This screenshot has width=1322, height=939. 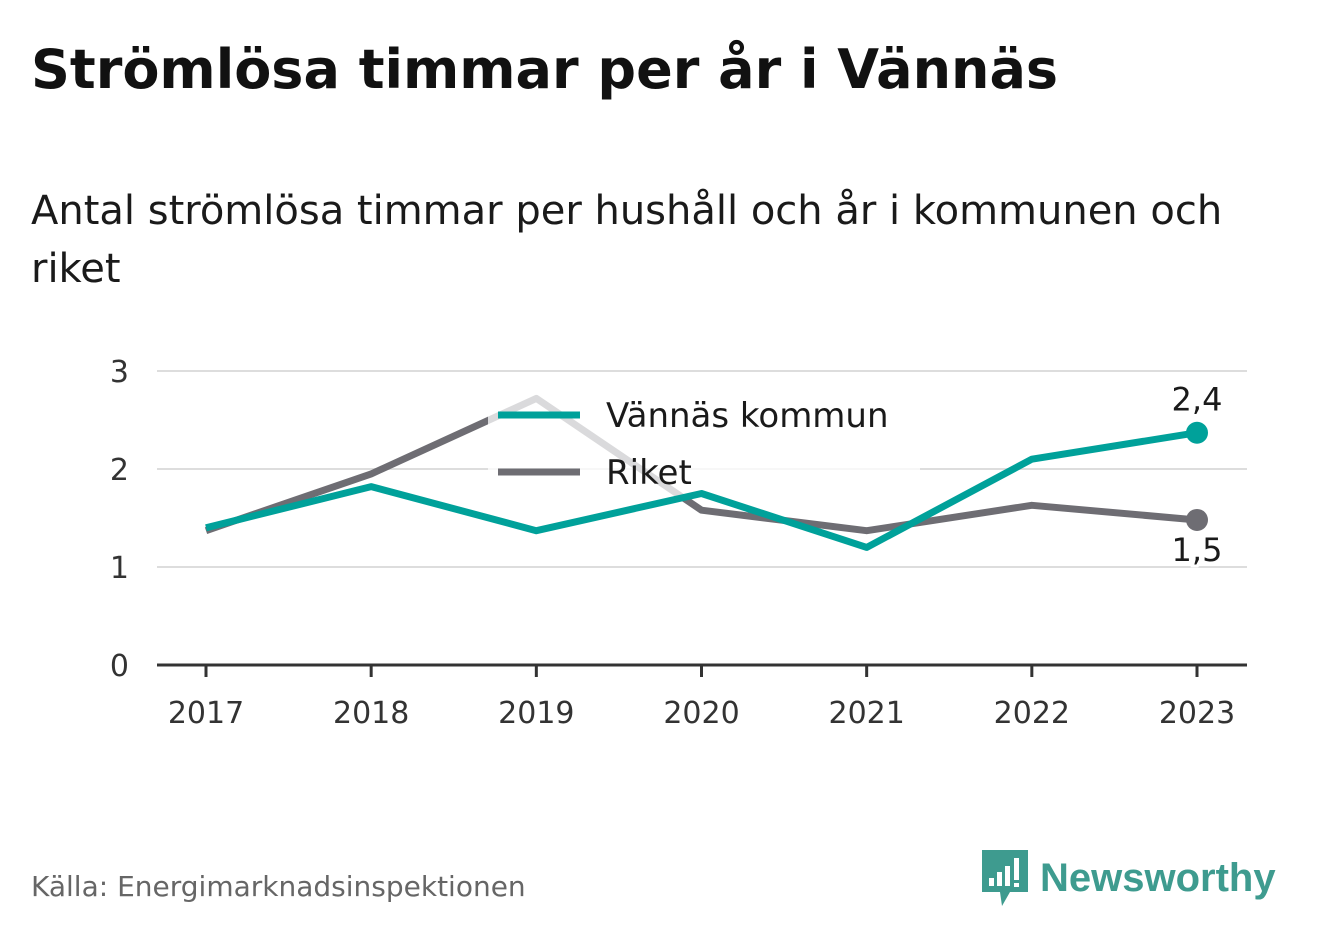 I want to click on brand-logo: Newsworthy, so click(x=1128, y=878).